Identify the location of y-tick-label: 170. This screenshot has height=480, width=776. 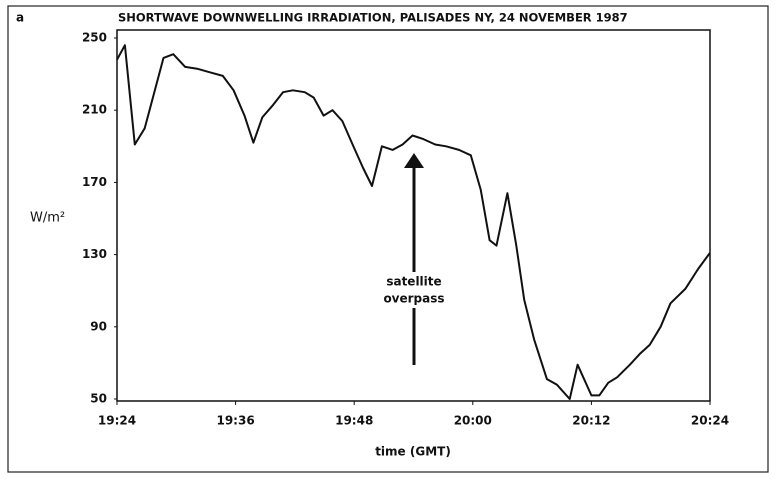
(94, 182).